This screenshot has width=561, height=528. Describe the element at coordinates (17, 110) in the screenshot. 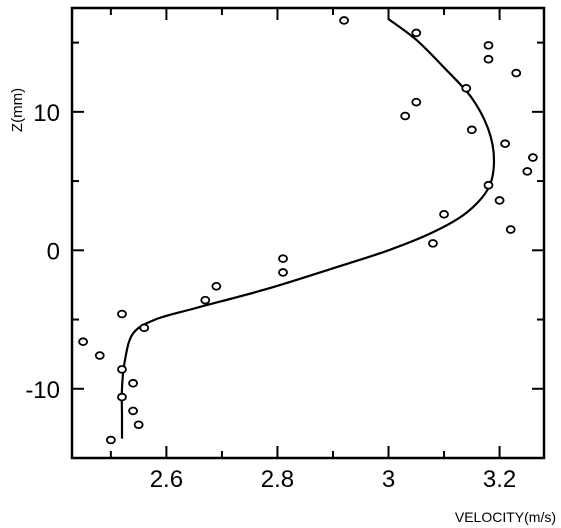

I see `y-axis-label: Z(mm)` at that location.